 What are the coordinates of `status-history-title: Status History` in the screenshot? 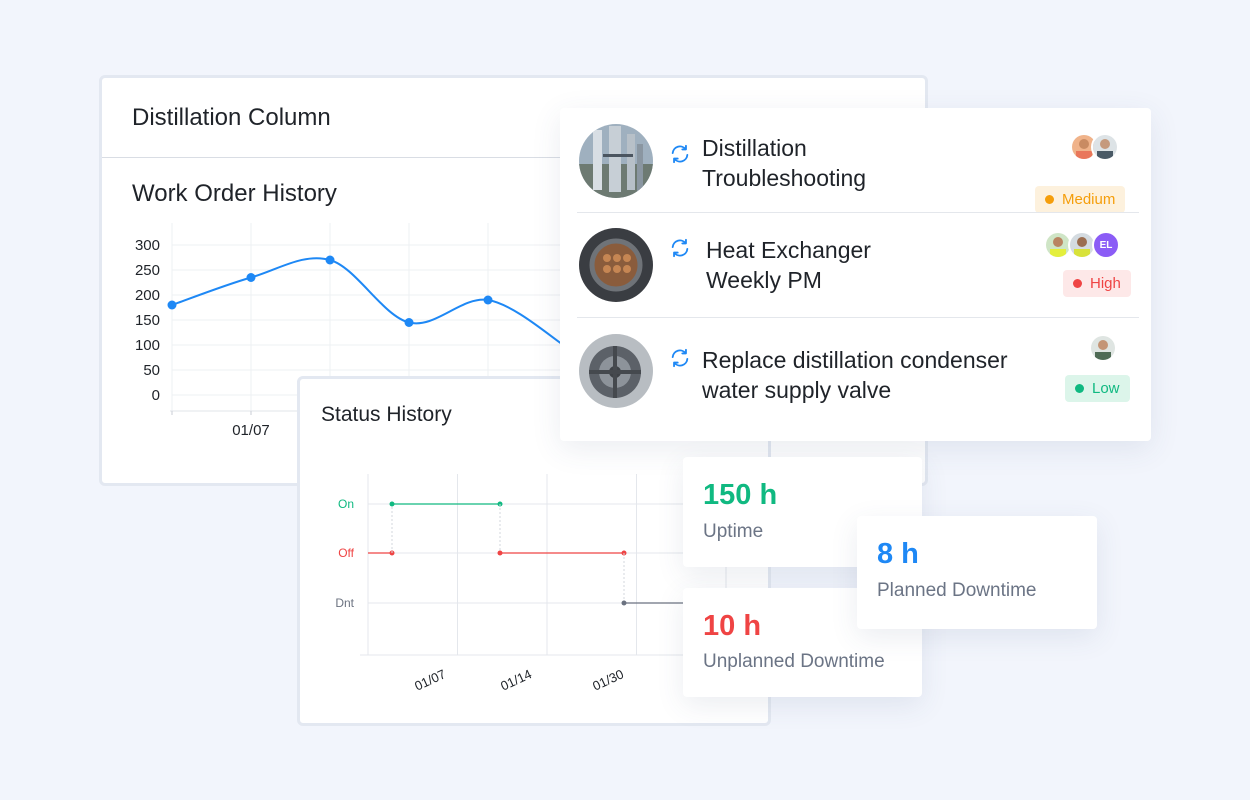 It's located at (386, 414).